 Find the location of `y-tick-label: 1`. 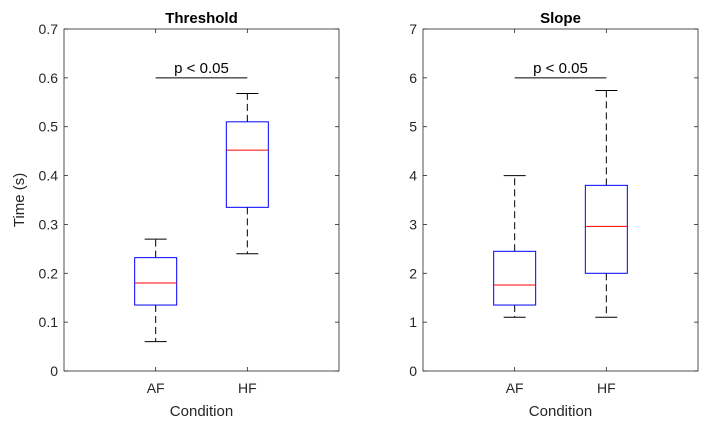

y-tick-label: 1 is located at coordinates (413, 322).